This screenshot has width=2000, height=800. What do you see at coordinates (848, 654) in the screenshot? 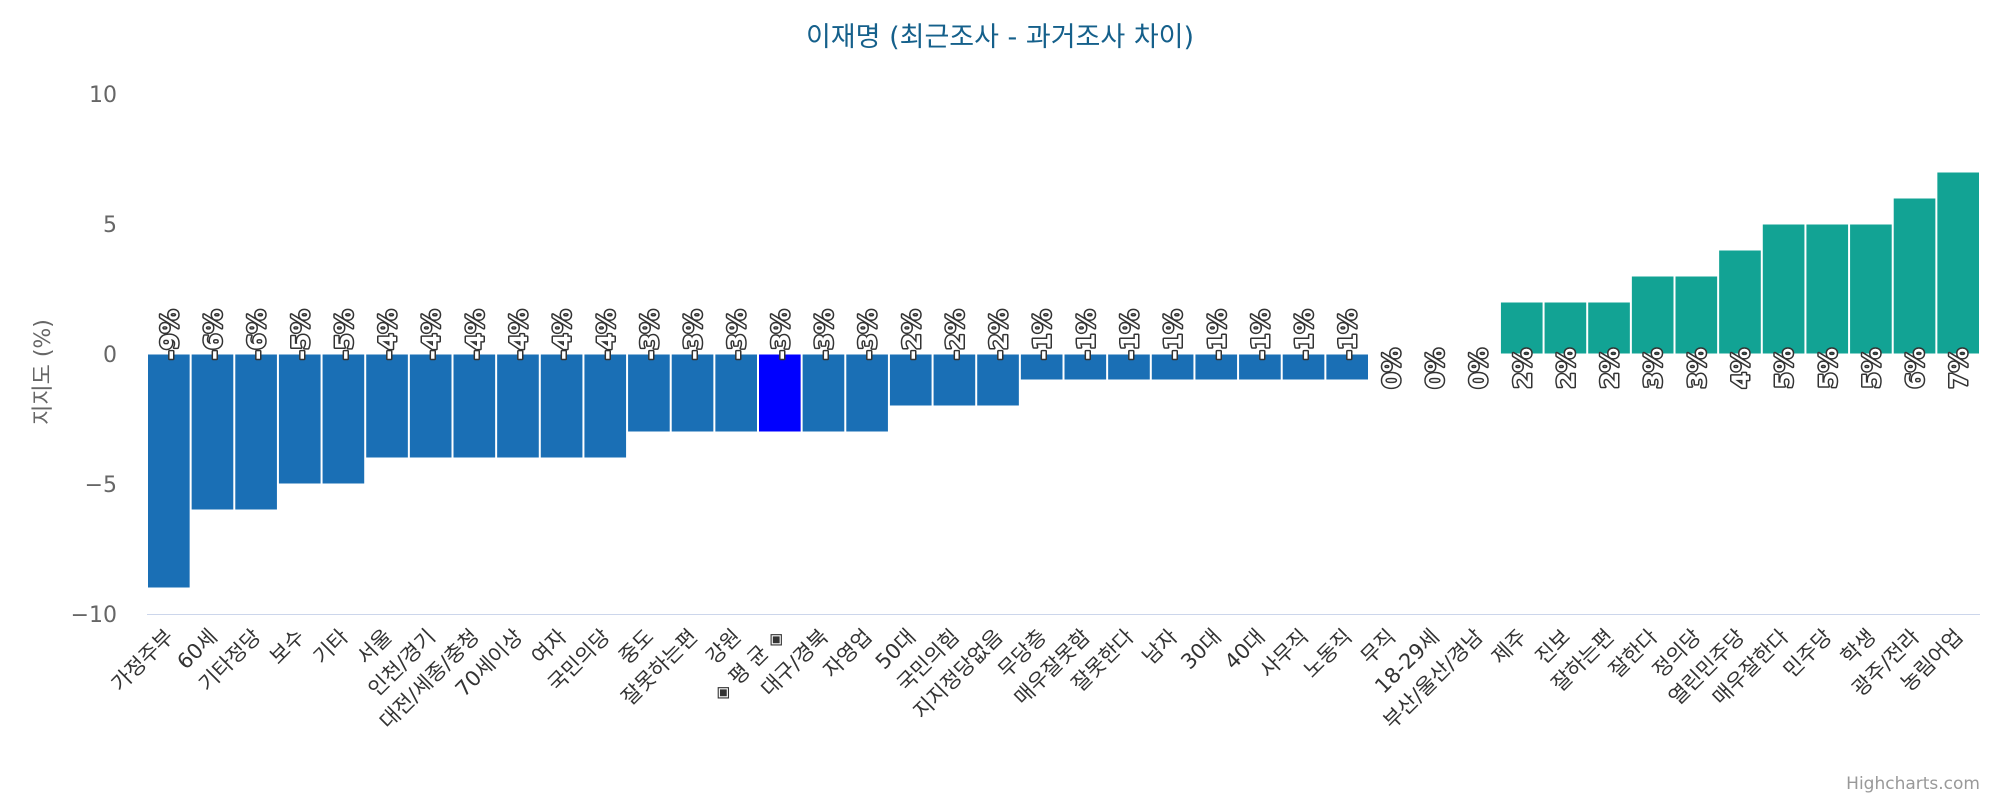
I see `x-tick-label: 자영업` at bounding box center [848, 654].